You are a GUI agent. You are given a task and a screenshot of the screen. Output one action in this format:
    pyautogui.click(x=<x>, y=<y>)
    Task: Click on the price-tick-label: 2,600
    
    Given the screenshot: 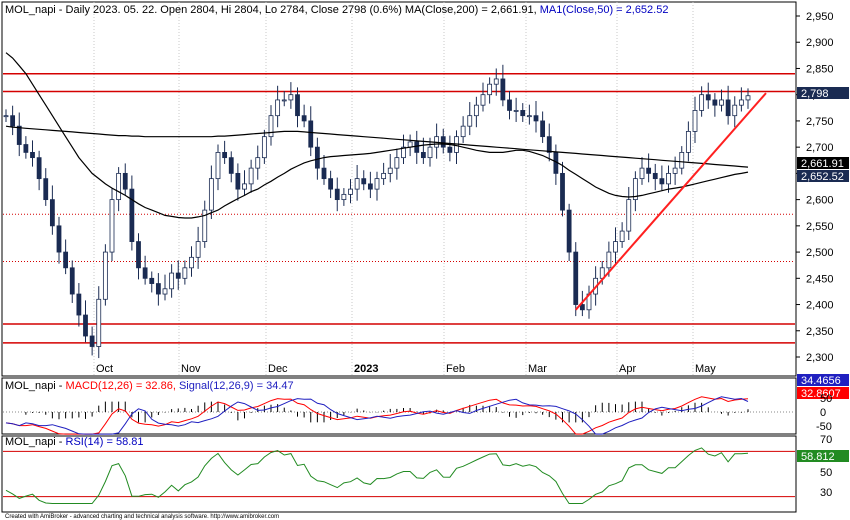 What is the action you would take?
    pyautogui.click(x=820, y=201)
    